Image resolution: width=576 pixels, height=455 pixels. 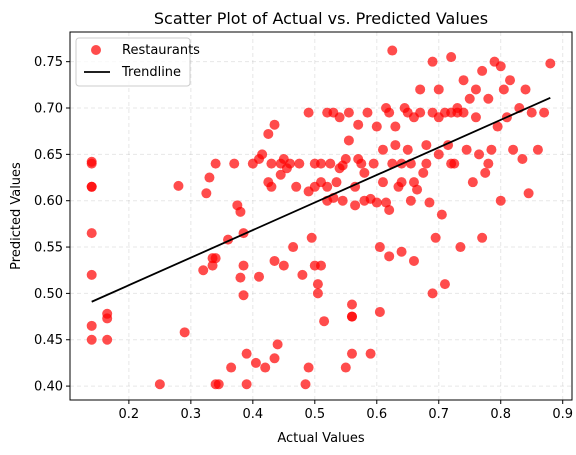 I want to click on x-tick-label: 0.9, so click(x=562, y=414).